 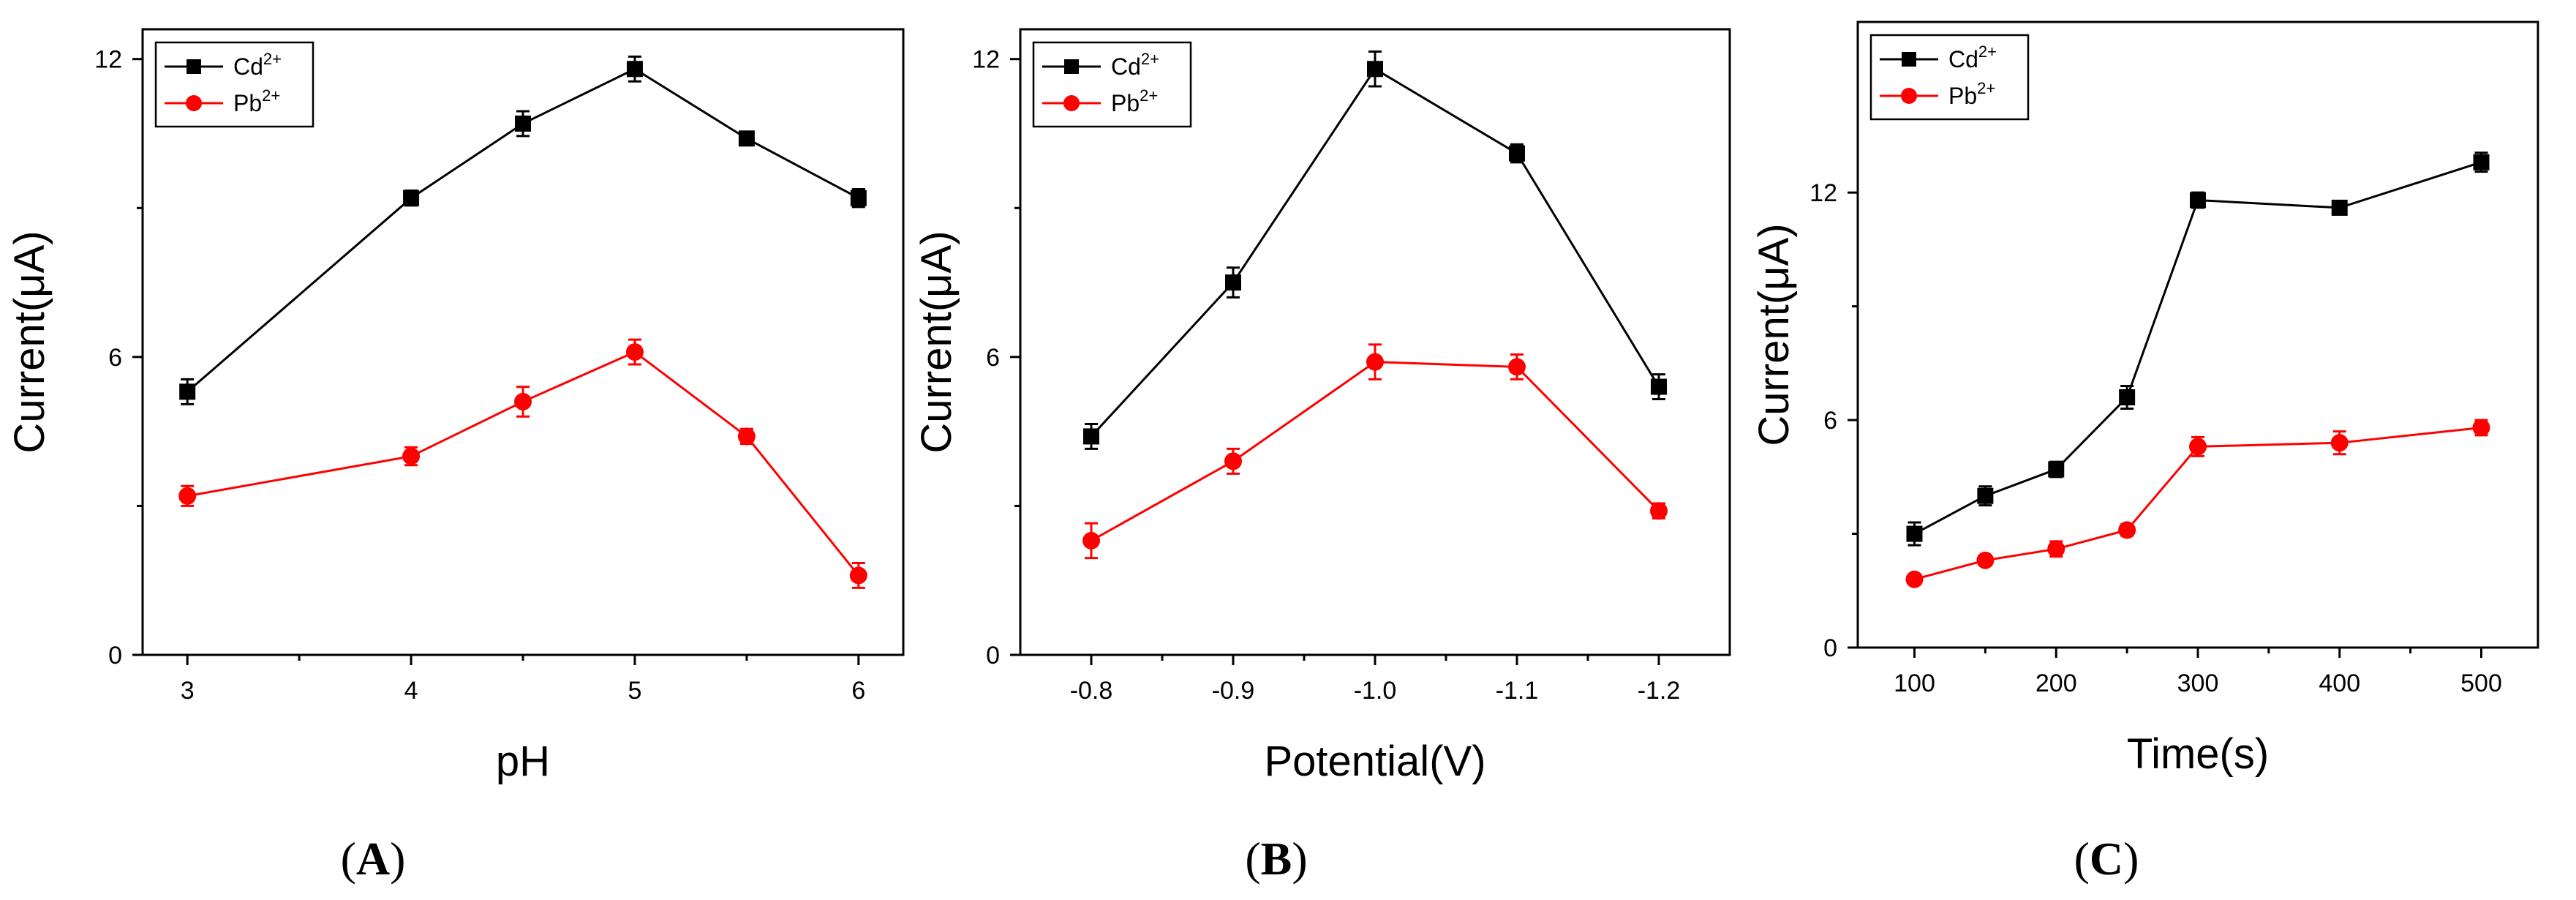 I want to click on panel-label-letter: A, so click(x=373, y=859).